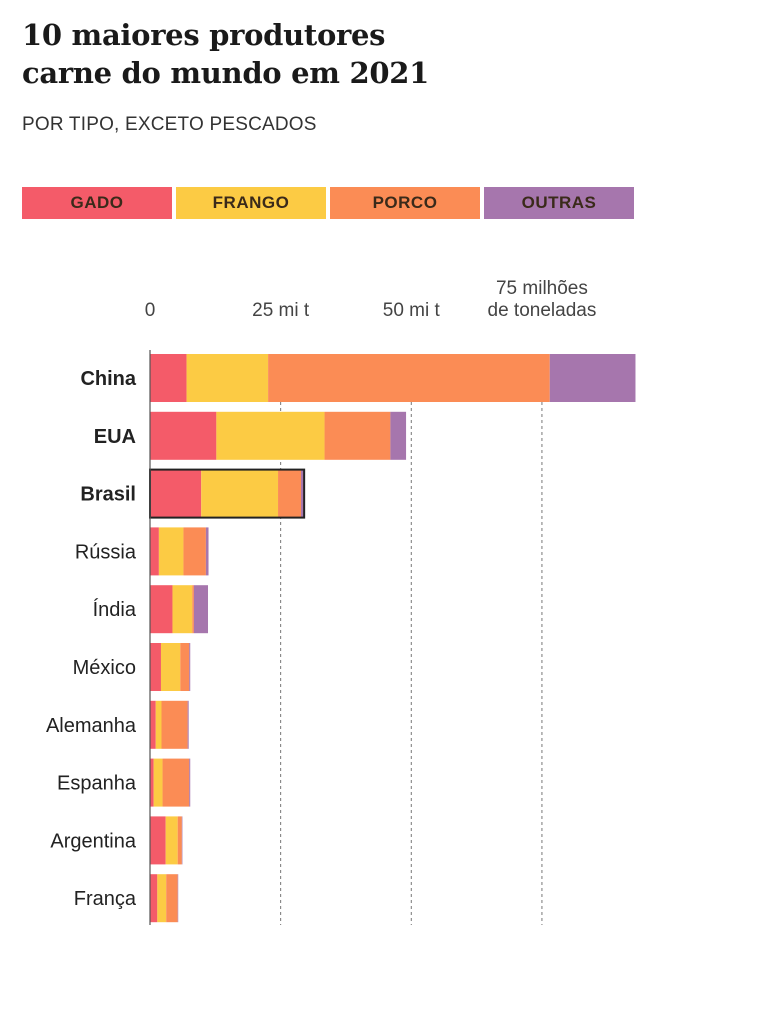 Image resolution: width=778 pixels, height=1024 pixels. What do you see at coordinates (171, 551) in the screenshot?
I see `bar-rússia-frango` at bounding box center [171, 551].